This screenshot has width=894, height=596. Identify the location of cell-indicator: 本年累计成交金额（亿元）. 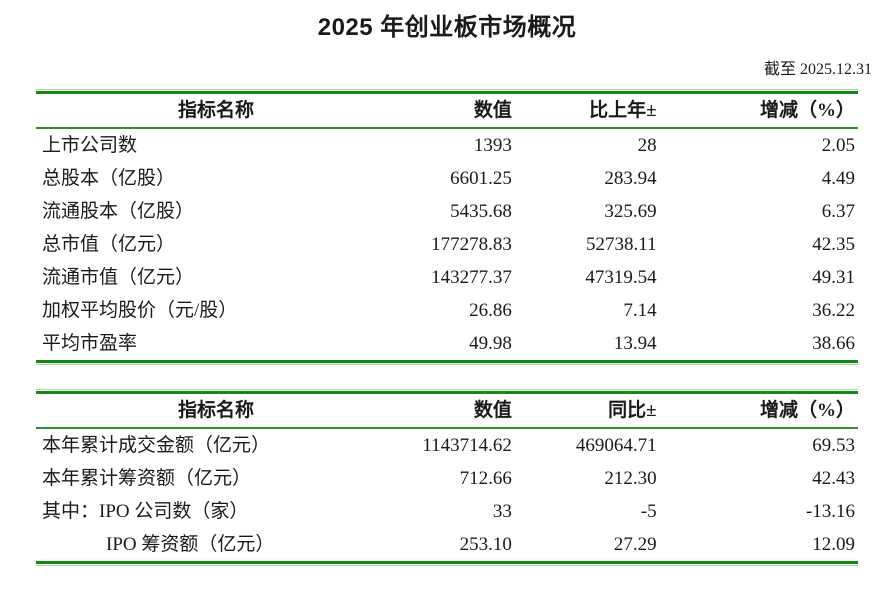
(156, 445).